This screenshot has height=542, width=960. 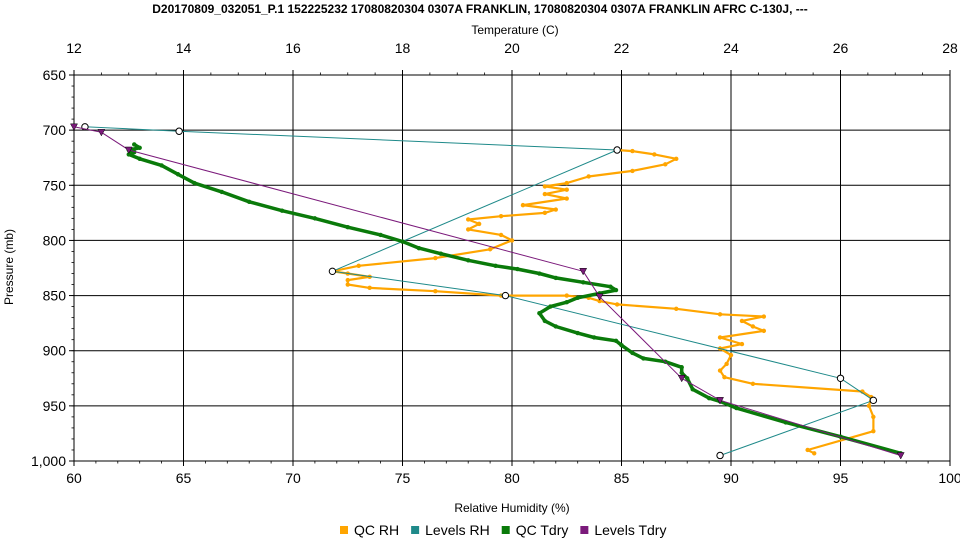 What do you see at coordinates (55, 406) in the screenshot?
I see `left-tick-label: 950` at bounding box center [55, 406].